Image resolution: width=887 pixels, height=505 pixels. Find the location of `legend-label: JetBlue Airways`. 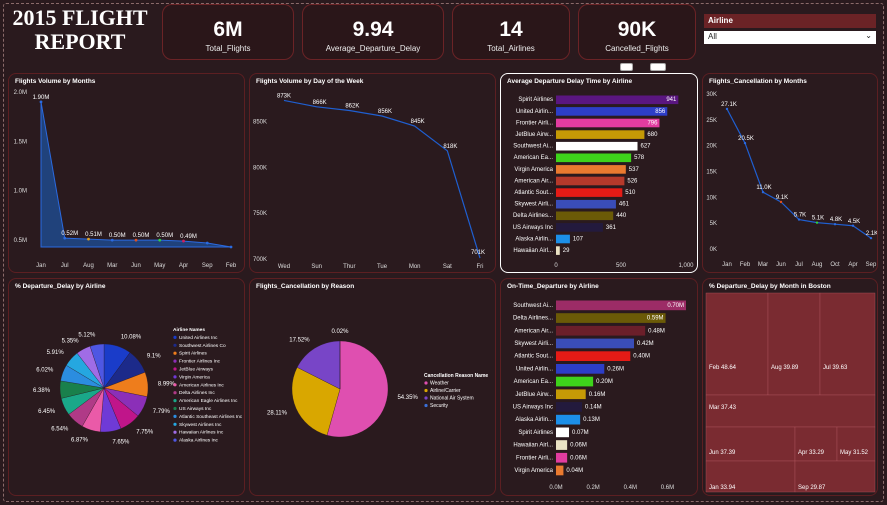

legend-label: JetBlue Airways is located at coordinates (196, 370).